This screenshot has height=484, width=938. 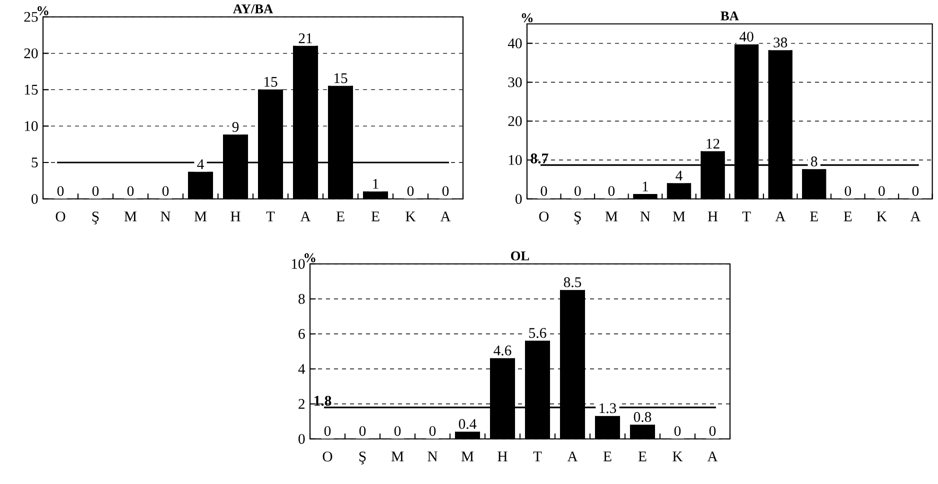 What do you see at coordinates (35, 163) in the screenshot?
I see `y-tick-label: 5` at bounding box center [35, 163].